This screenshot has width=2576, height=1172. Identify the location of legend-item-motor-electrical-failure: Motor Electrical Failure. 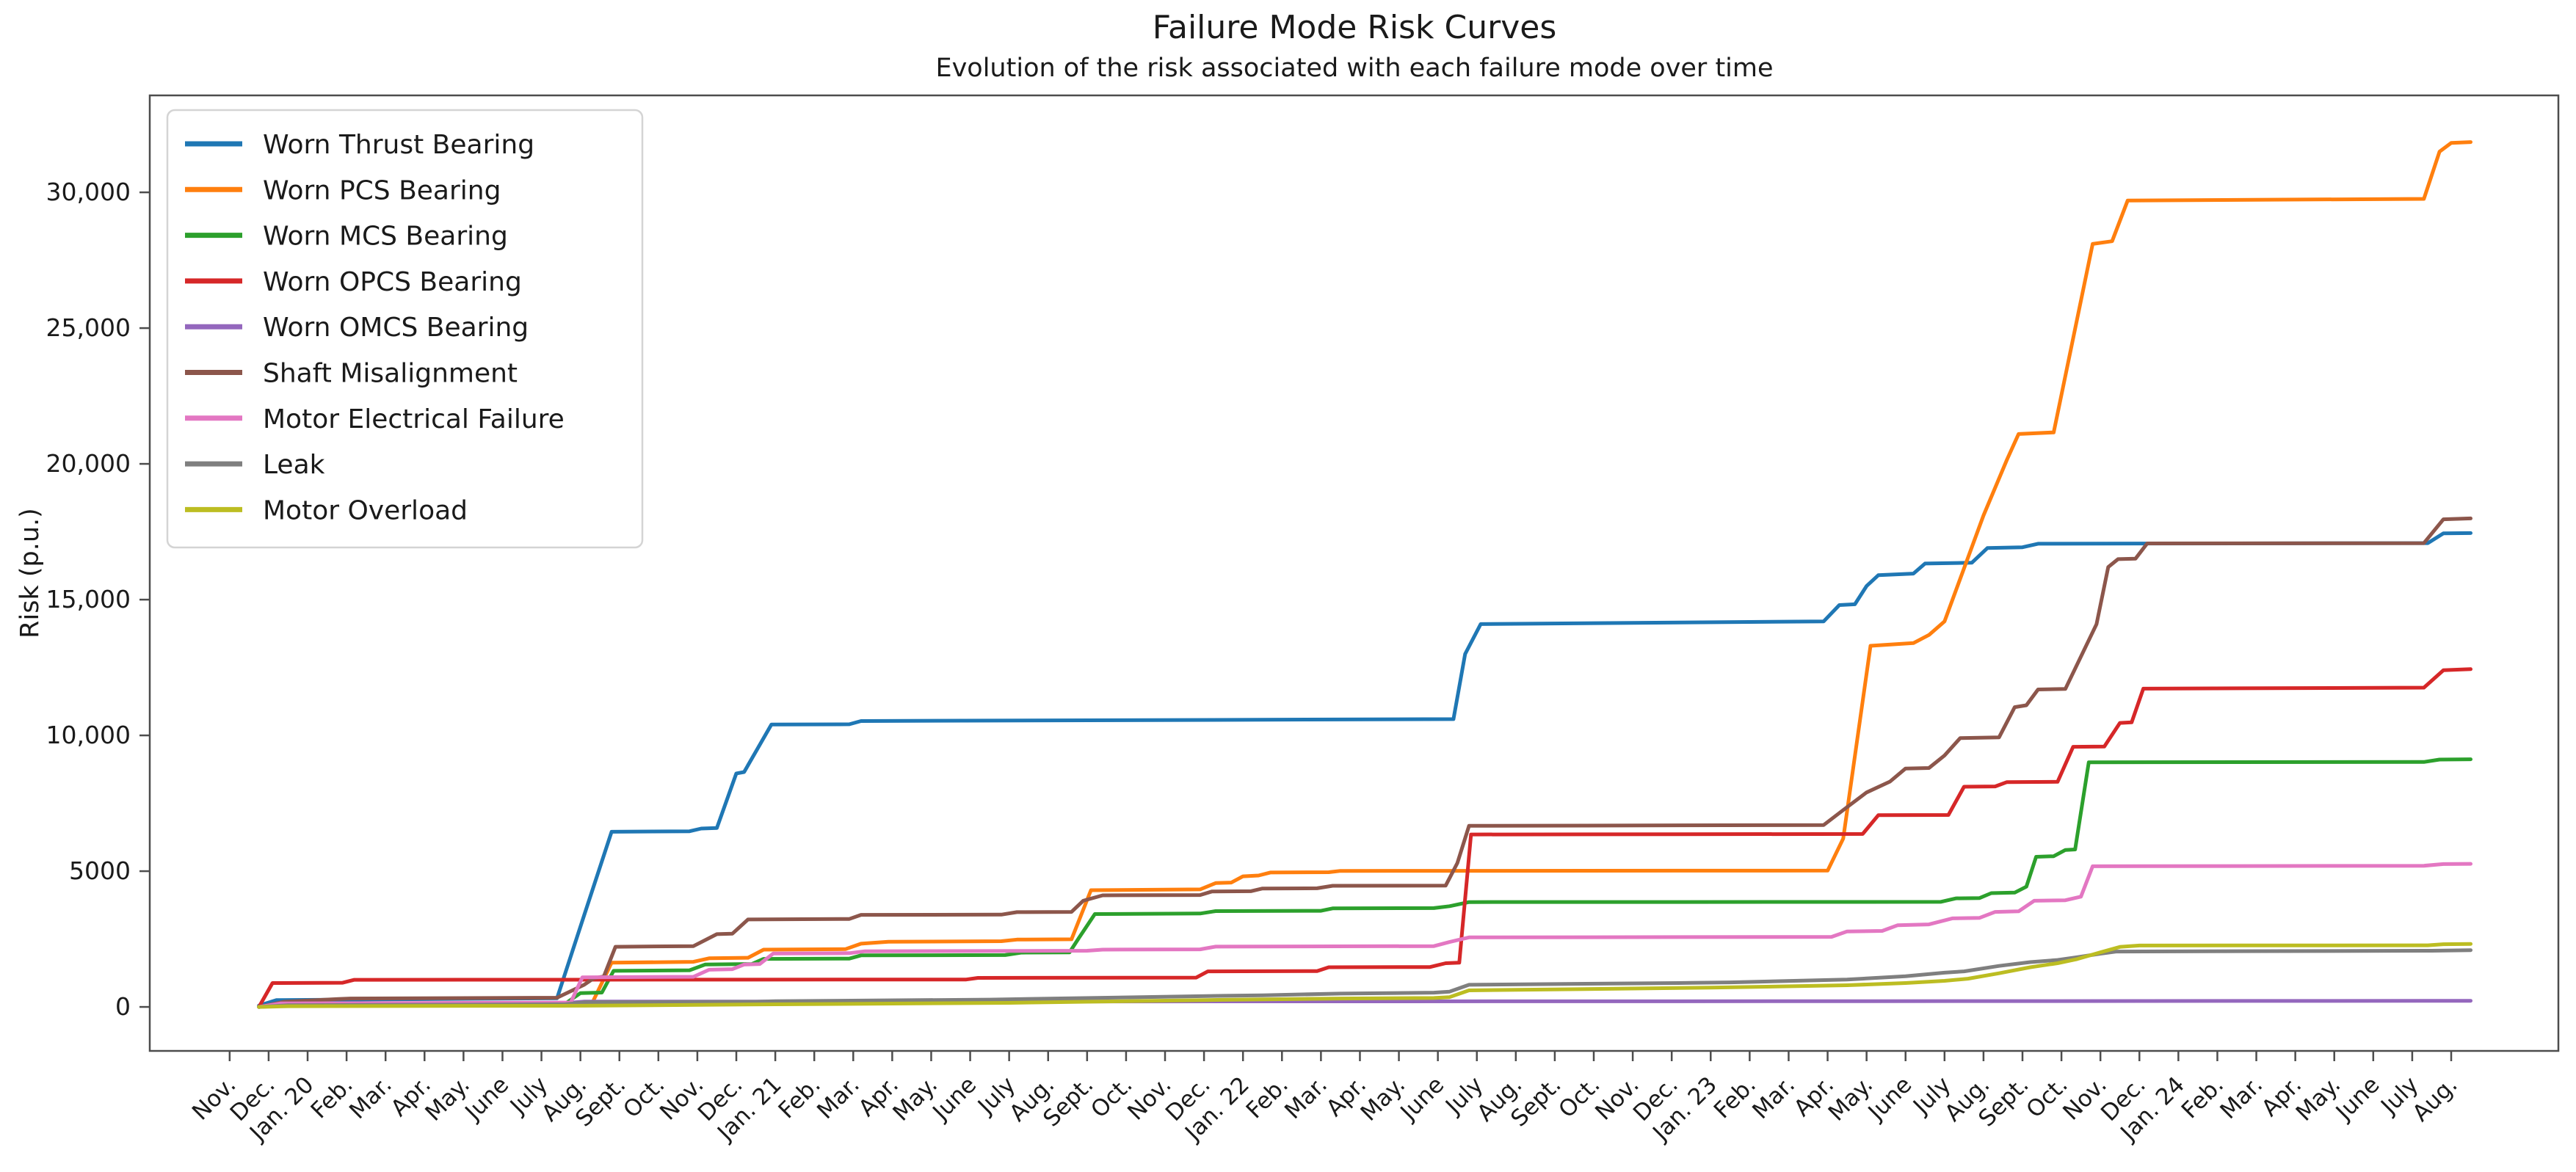
(375, 419).